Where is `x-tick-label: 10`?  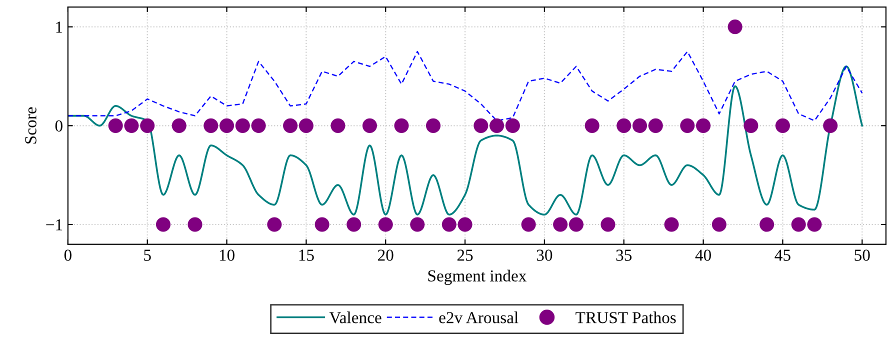
x-tick-label: 10 is located at coordinates (227, 255).